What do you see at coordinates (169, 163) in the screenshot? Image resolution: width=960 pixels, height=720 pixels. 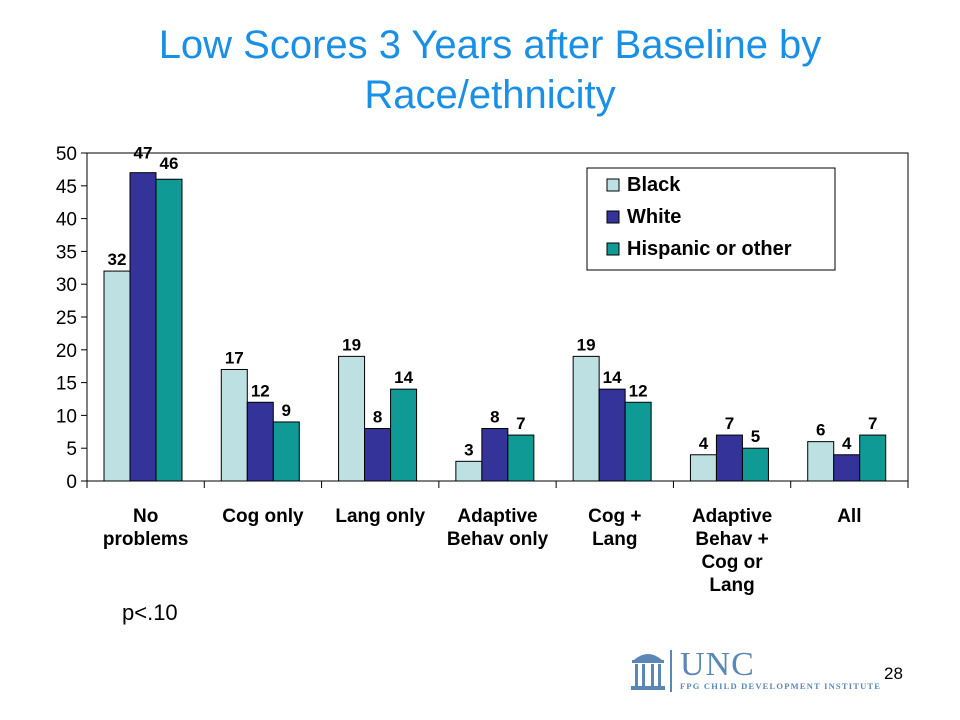 I see `data-label: 46` at bounding box center [169, 163].